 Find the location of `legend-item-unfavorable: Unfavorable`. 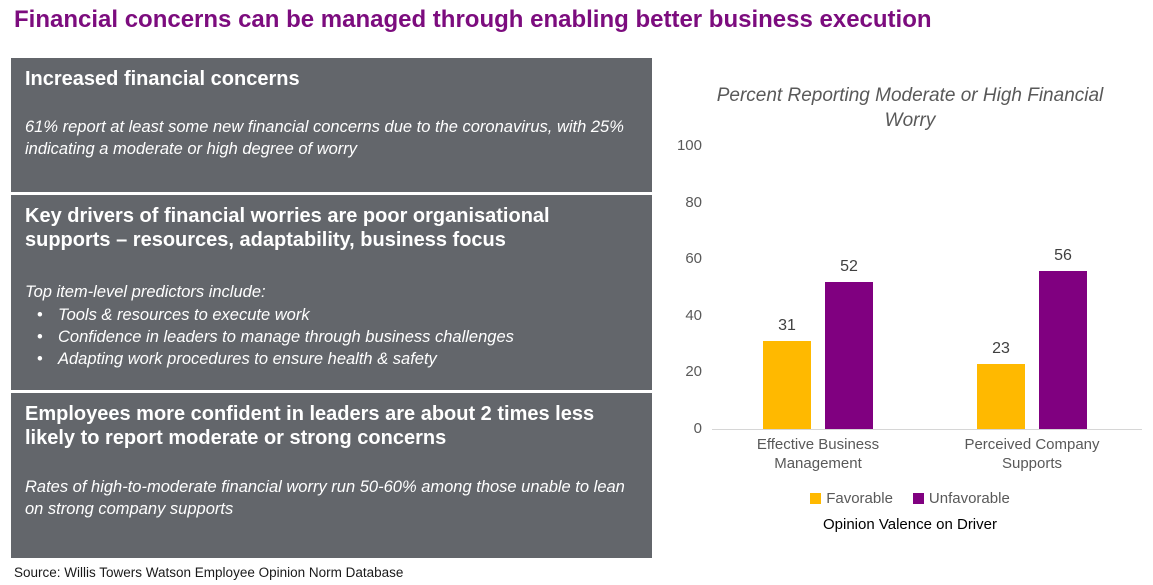

legend-item-unfavorable: Unfavorable is located at coordinates (961, 498).